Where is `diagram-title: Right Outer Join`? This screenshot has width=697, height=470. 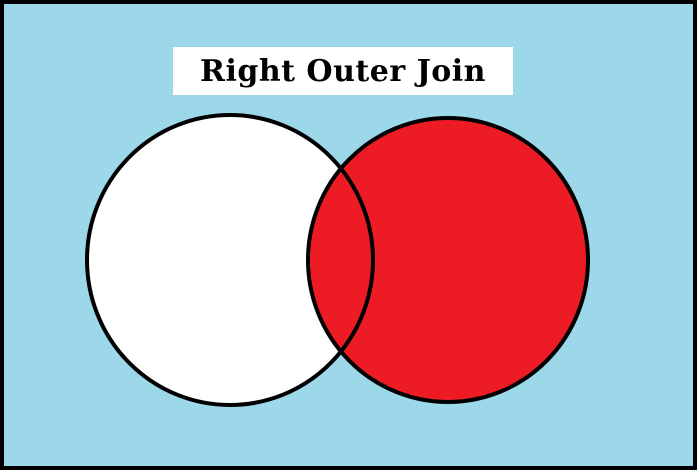 diagram-title: Right Outer Join is located at coordinates (343, 71).